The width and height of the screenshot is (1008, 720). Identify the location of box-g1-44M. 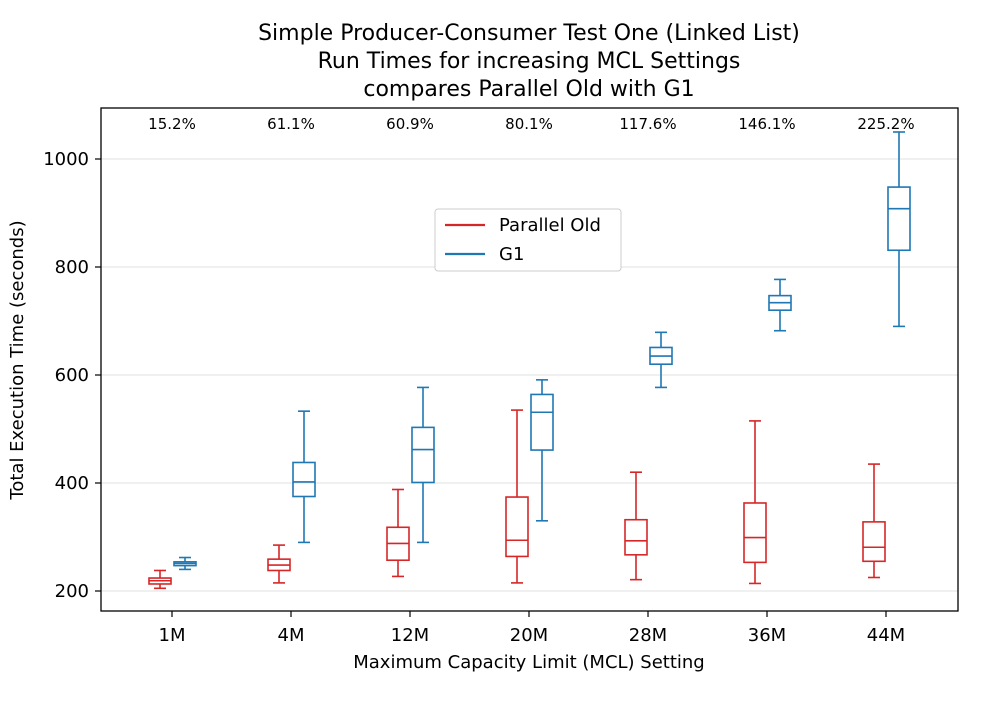
(899, 229).